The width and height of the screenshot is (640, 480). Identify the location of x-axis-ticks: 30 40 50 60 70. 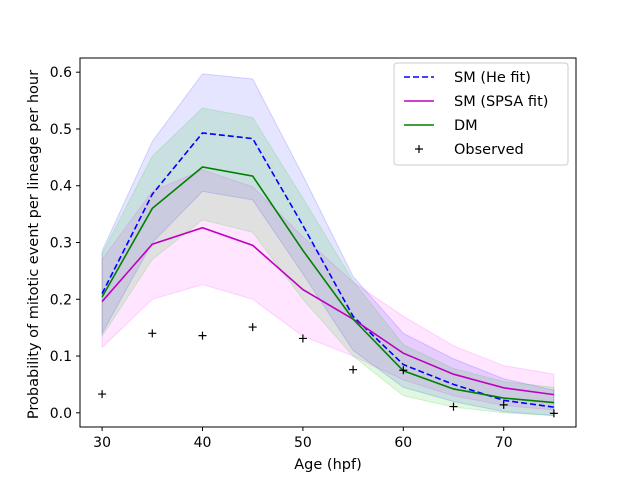
(303, 439).